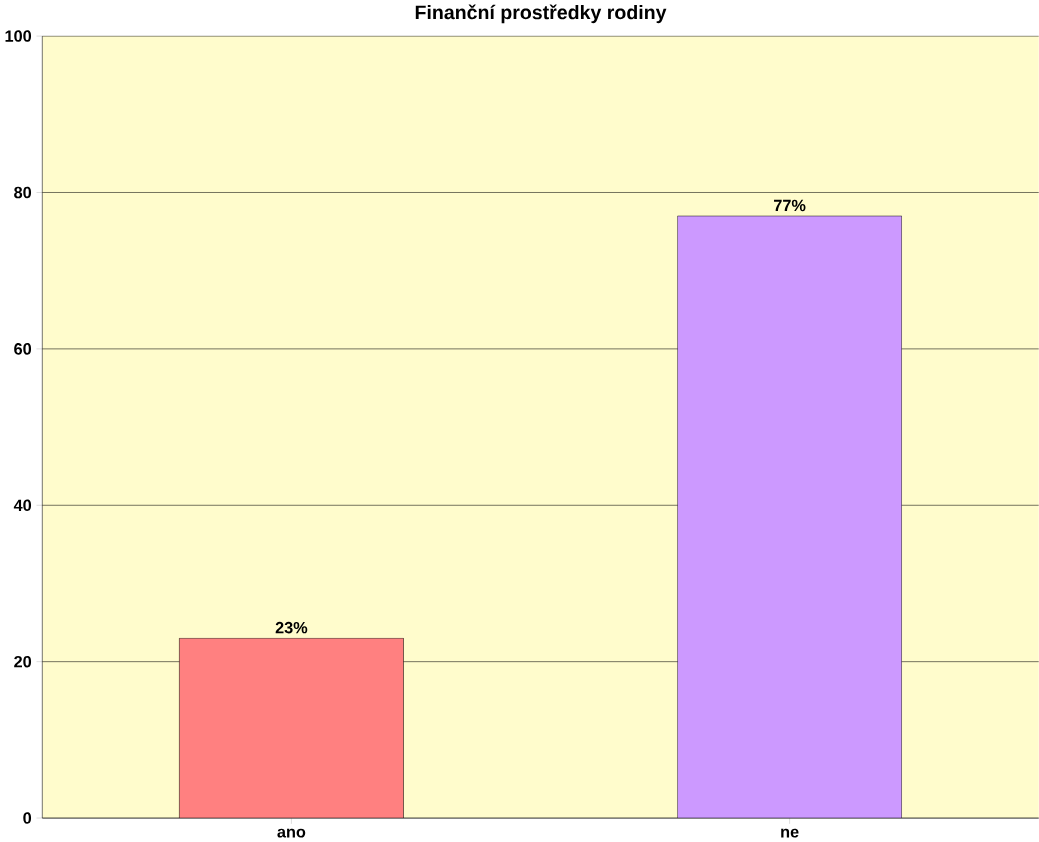 This screenshot has height=842, width=1039. I want to click on y-tick-label: 20, so click(23, 661).